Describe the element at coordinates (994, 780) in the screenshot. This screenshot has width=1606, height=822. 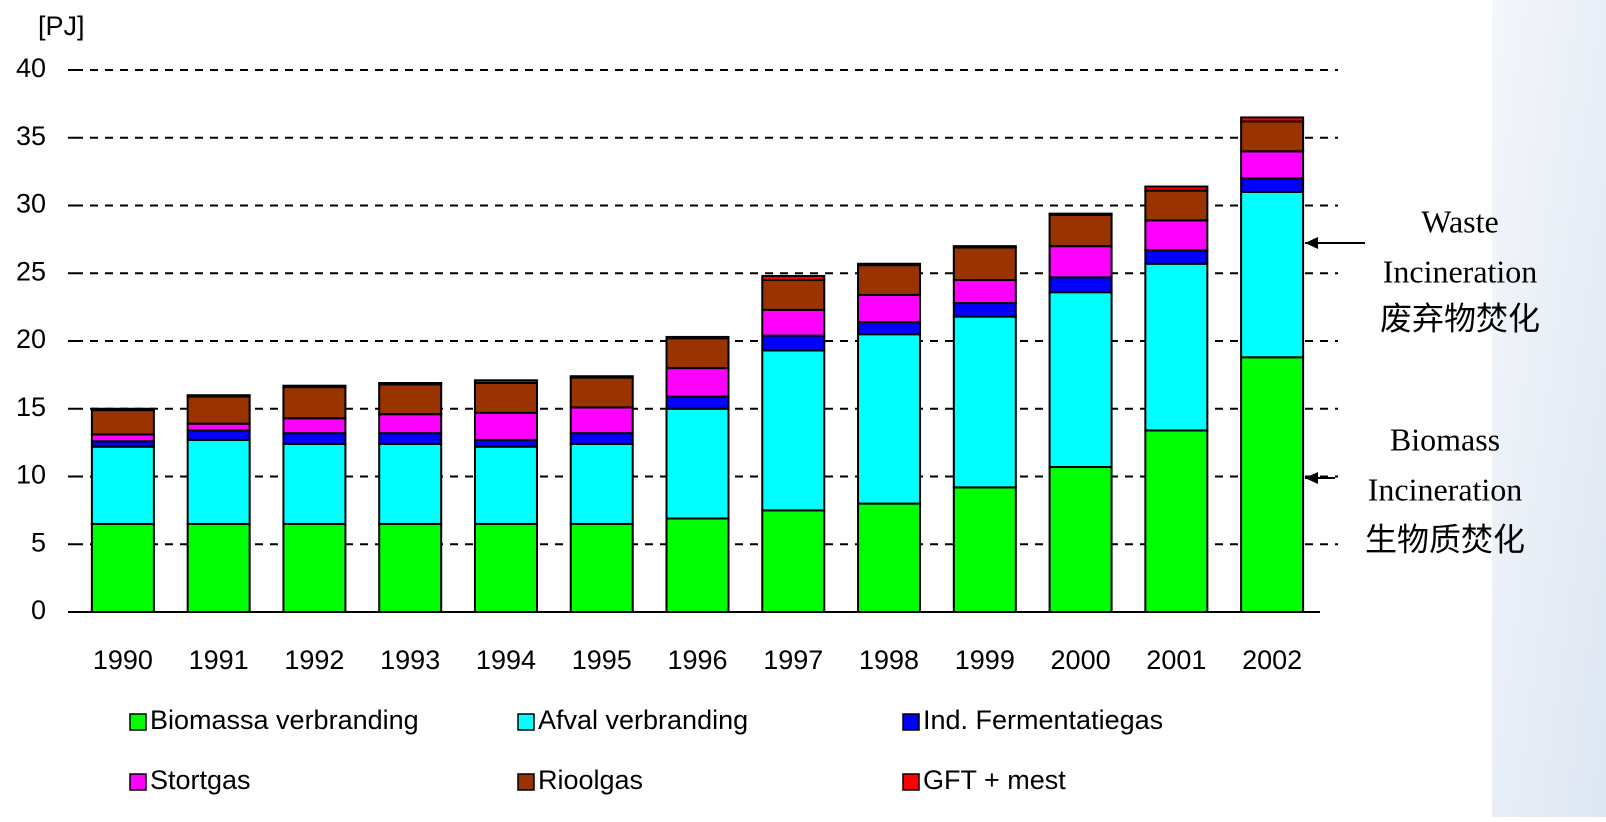
I see `legend-label: GFT + mest` at that location.